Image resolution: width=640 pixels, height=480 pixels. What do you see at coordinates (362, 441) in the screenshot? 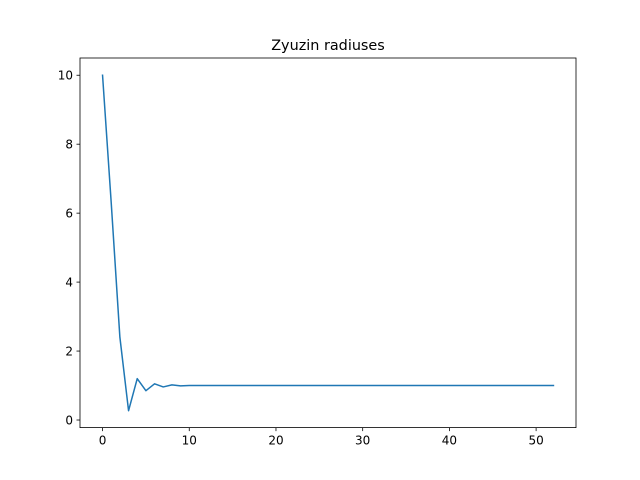
I see `x-tick-label: 30` at bounding box center [362, 441].